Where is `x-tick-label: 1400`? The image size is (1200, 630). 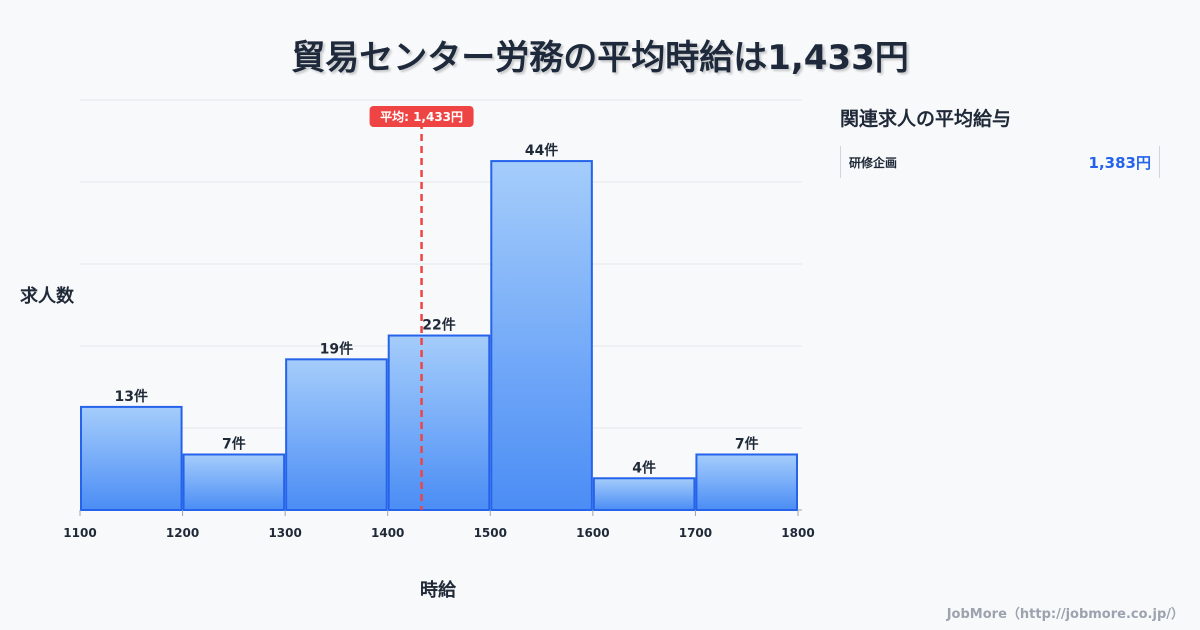 x-tick-label: 1400 is located at coordinates (387, 533).